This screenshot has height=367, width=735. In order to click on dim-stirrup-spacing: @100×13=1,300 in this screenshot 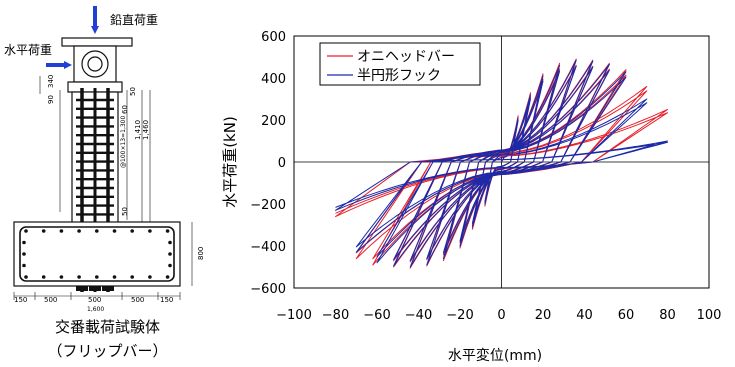, I will do `click(123, 141)`.